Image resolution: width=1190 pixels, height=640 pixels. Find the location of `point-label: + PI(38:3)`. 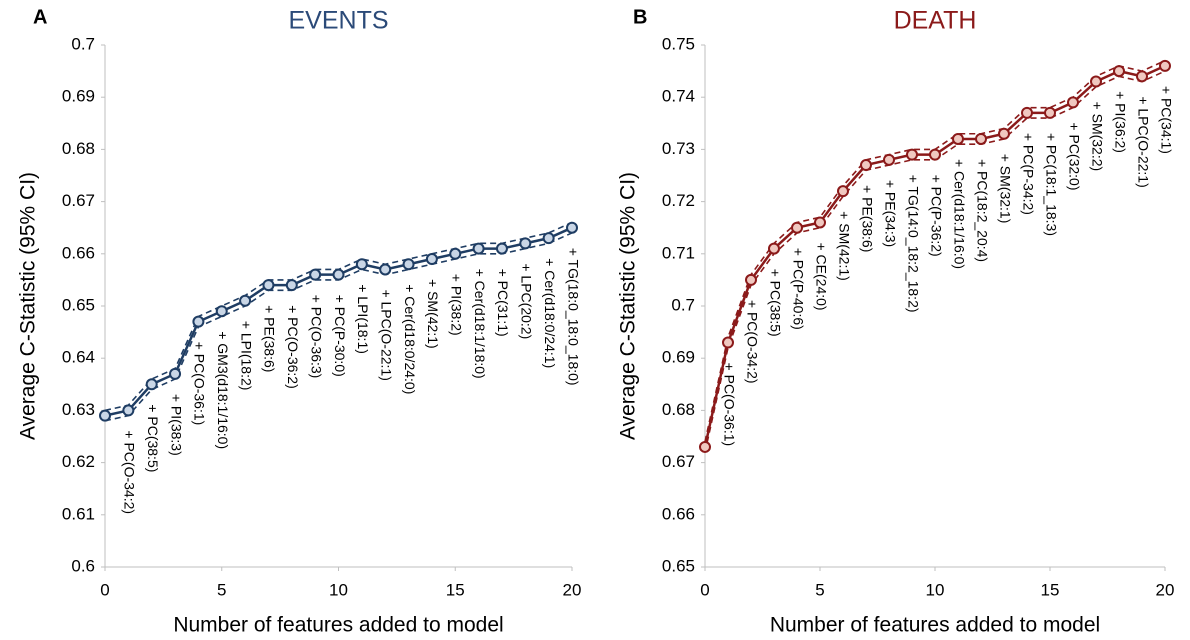

point-label: + PI(38:3) is located at coordinates (176, 425).